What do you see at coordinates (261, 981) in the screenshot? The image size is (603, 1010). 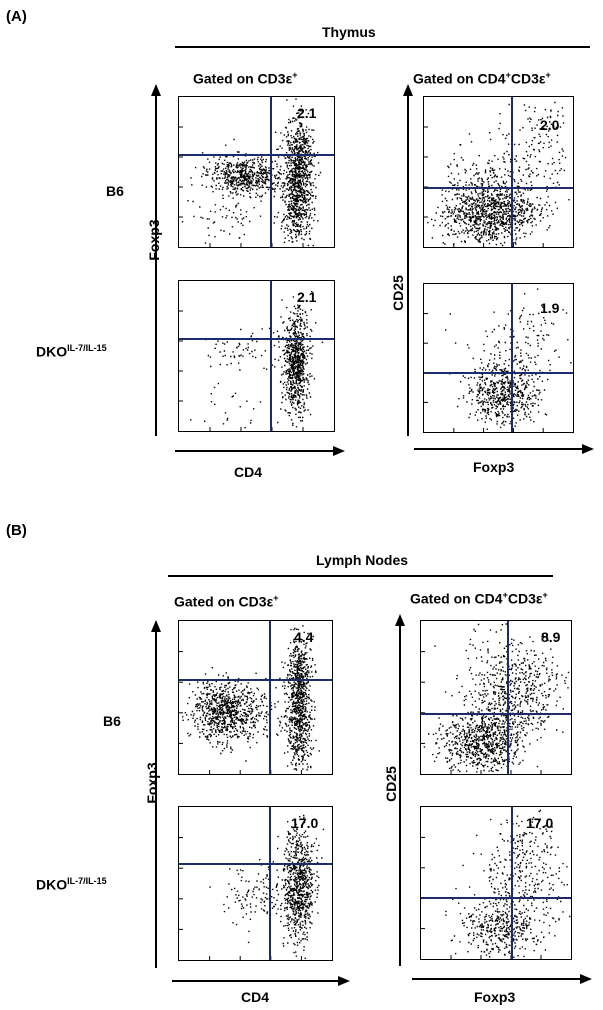 I see `x-axis-arrow-left-b` at bounding box center [261, 981].